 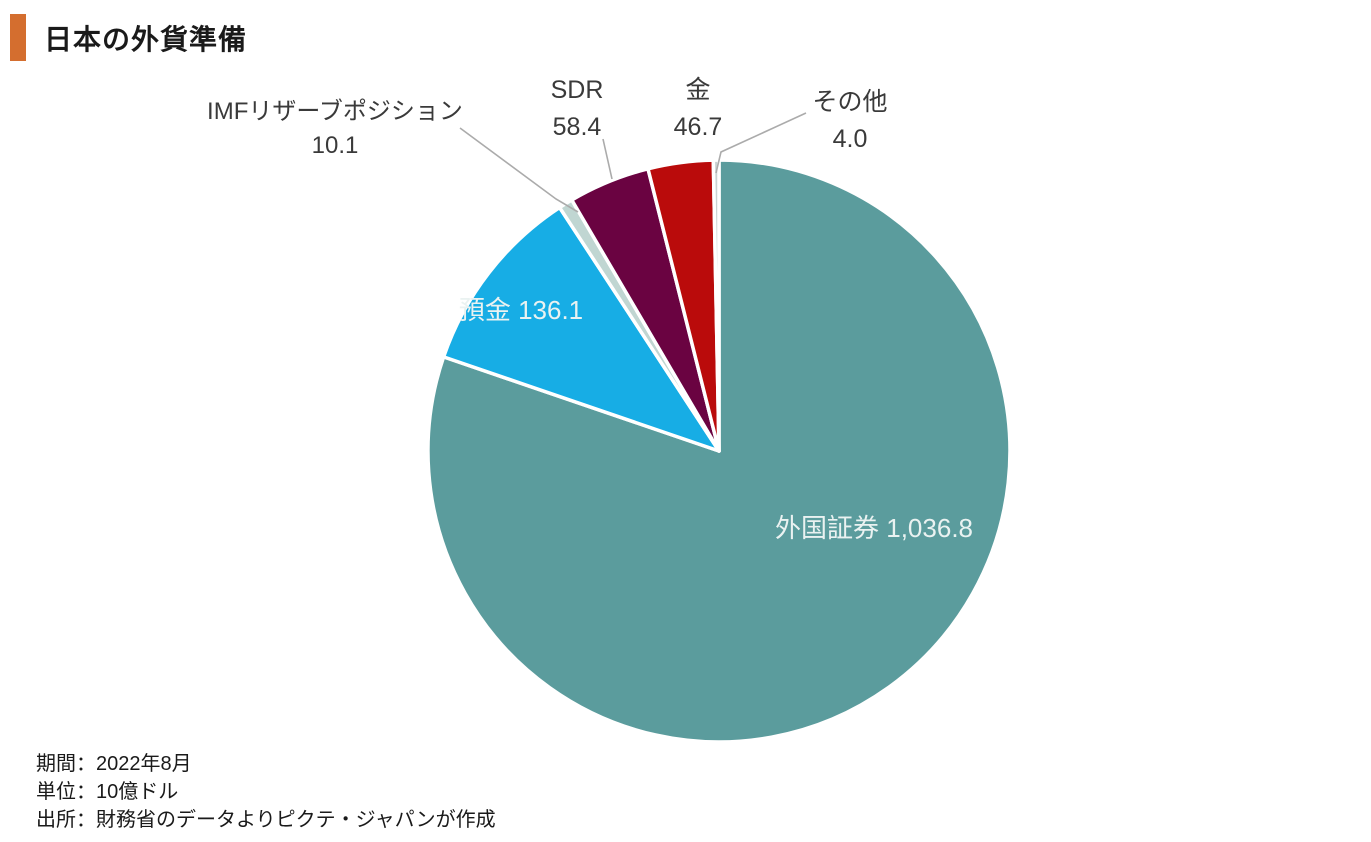 I want to click on callout-gold-value: 46.7, so click(x=698, y=127).